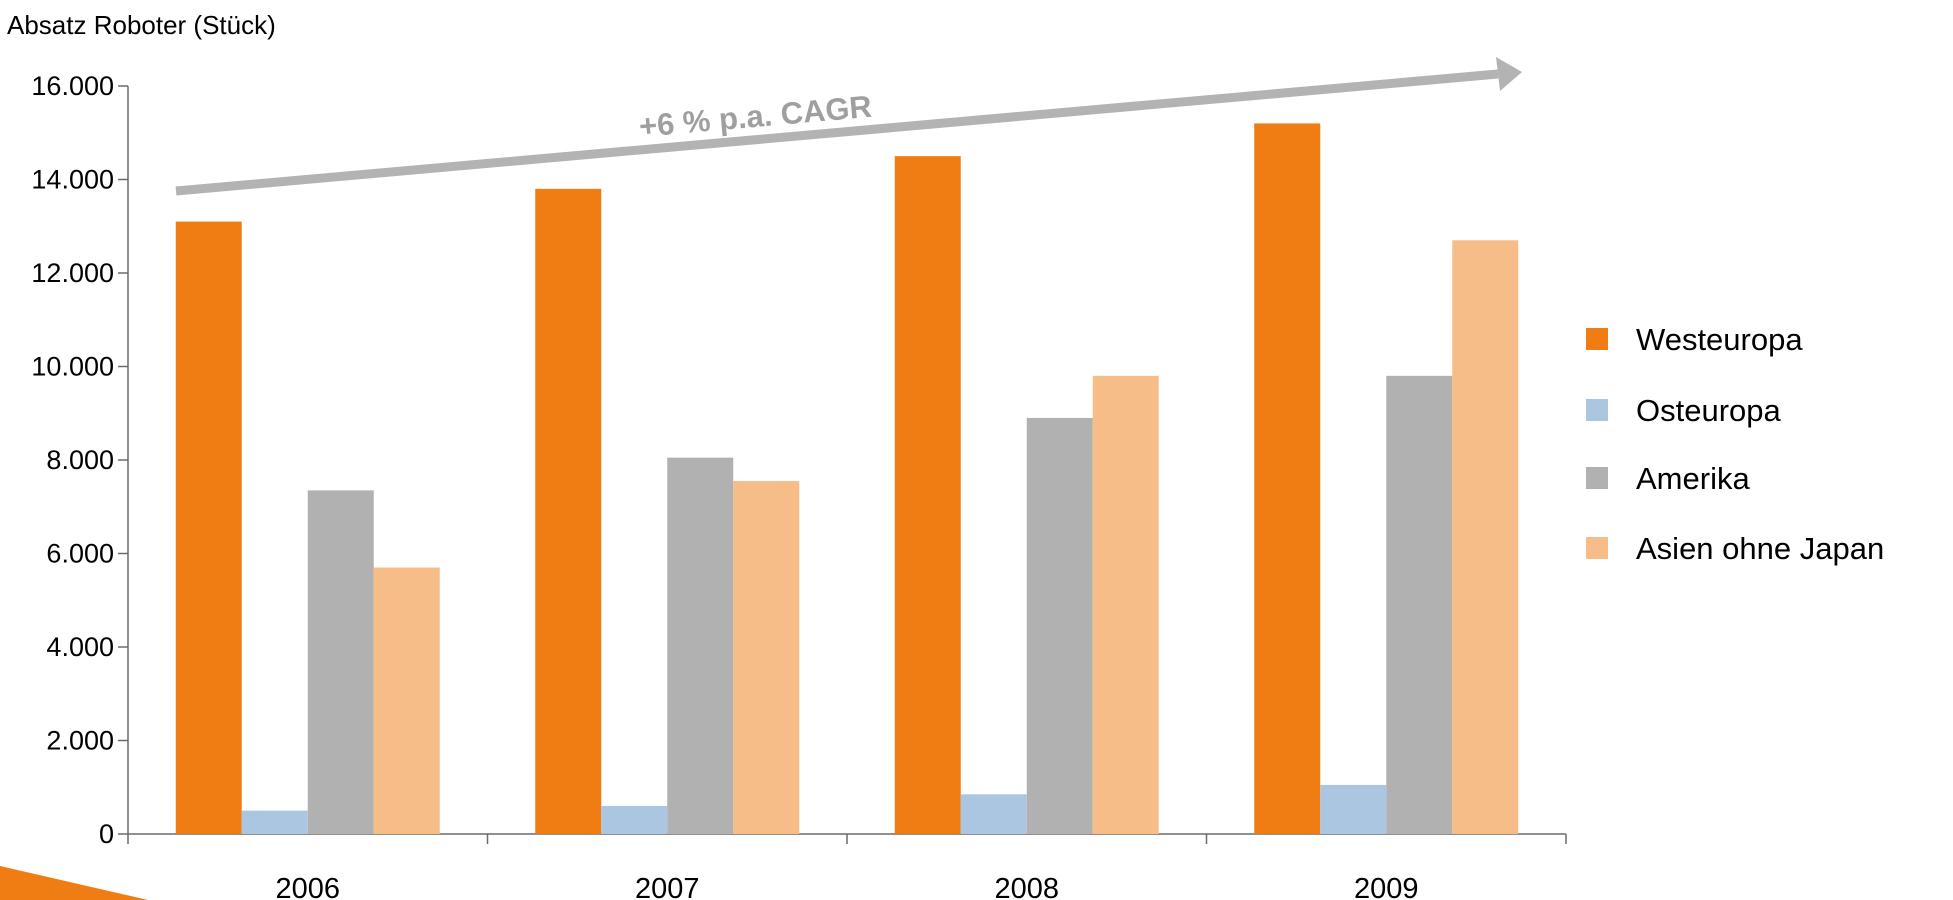 The height and width of the screenshot is (900, 1953). Describe the element at coordinates (80, 741) in the screenshot. I see `y-tick-label: 2.000` at that location.